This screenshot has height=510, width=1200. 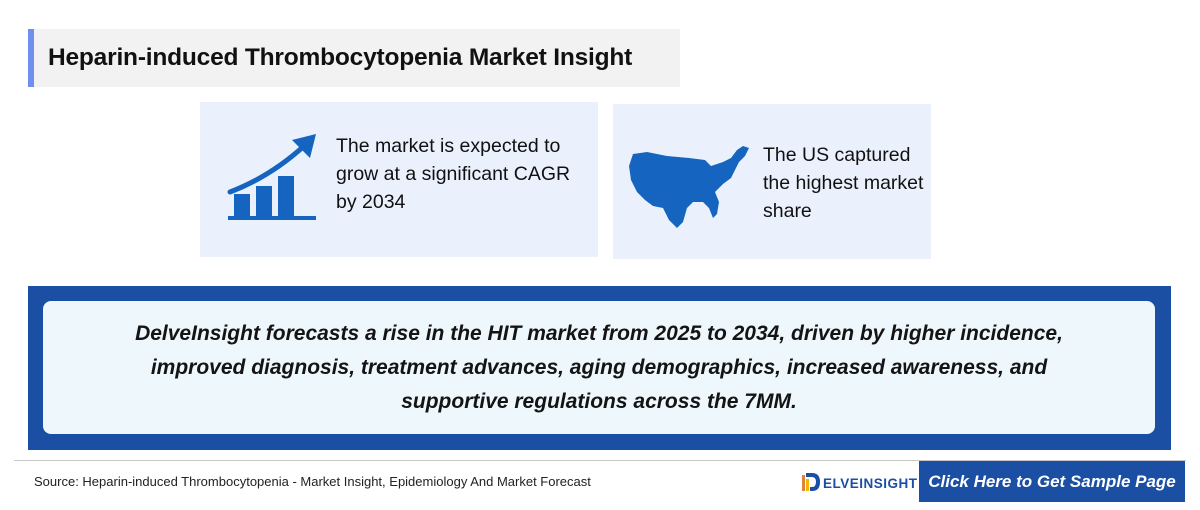 I want to click on logo-text: ELVEINSIGHT, so click(x=870, y=483).